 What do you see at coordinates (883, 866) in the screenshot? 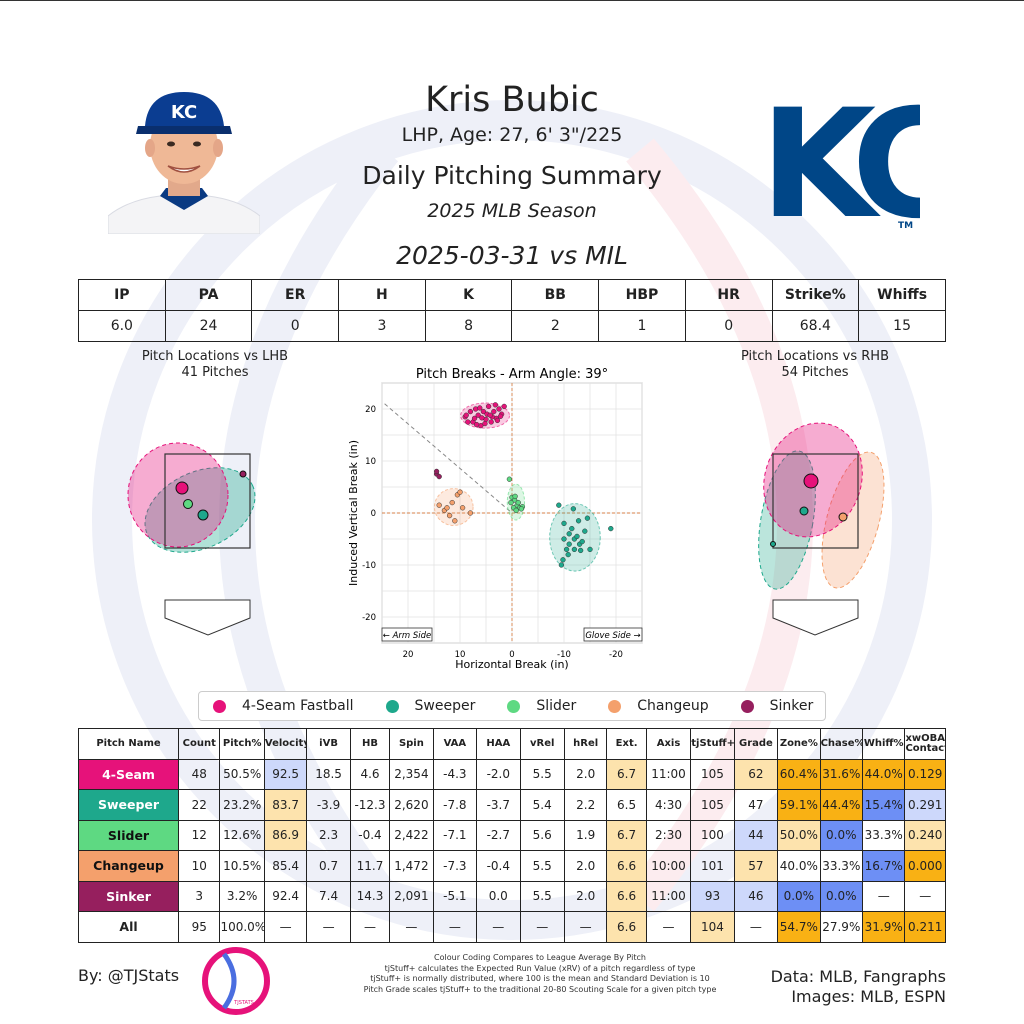
I see `metric-cell: 16.7%` at bounding box center [883, 866].